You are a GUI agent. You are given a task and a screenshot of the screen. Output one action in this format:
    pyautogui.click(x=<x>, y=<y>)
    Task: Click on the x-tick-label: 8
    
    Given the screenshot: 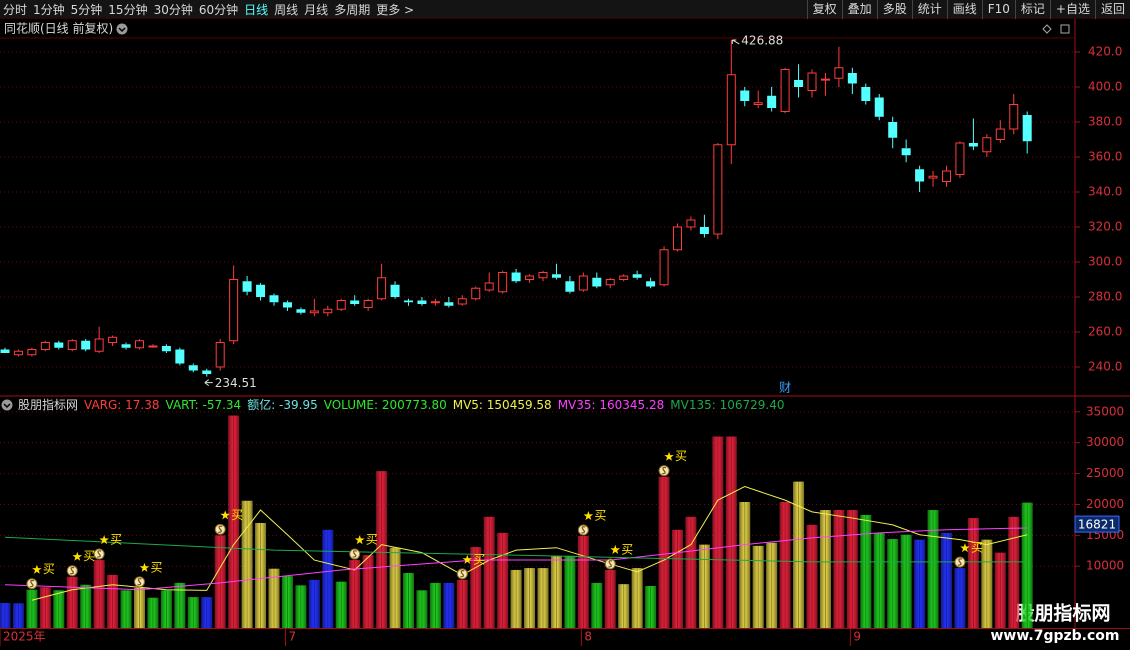 What is the action you would take?
    pyautogui.click(x=588, y=637)
    